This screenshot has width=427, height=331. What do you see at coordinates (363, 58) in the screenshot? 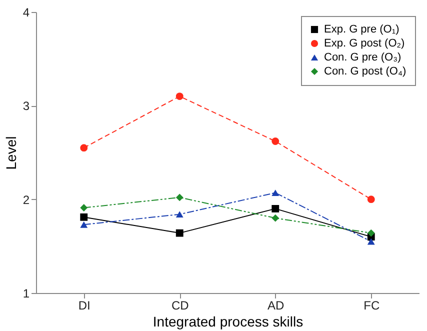
I see `legend-label: Con. G pre (O₃)` at bounding box center [363, 58].